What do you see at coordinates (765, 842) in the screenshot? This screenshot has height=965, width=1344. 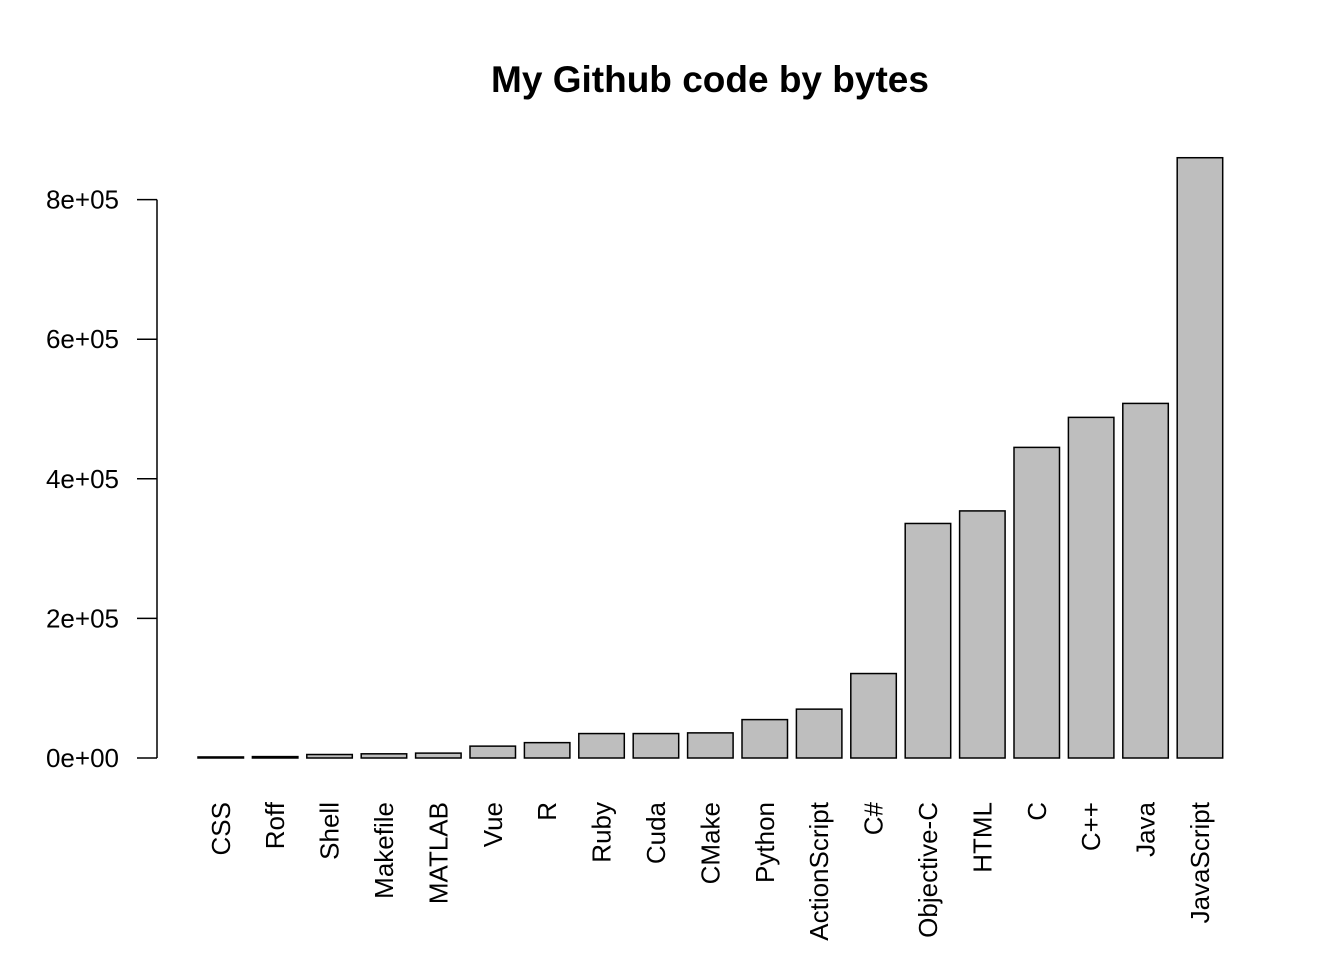 I see `x-category-label: Python` at bounding box center [765, 842].